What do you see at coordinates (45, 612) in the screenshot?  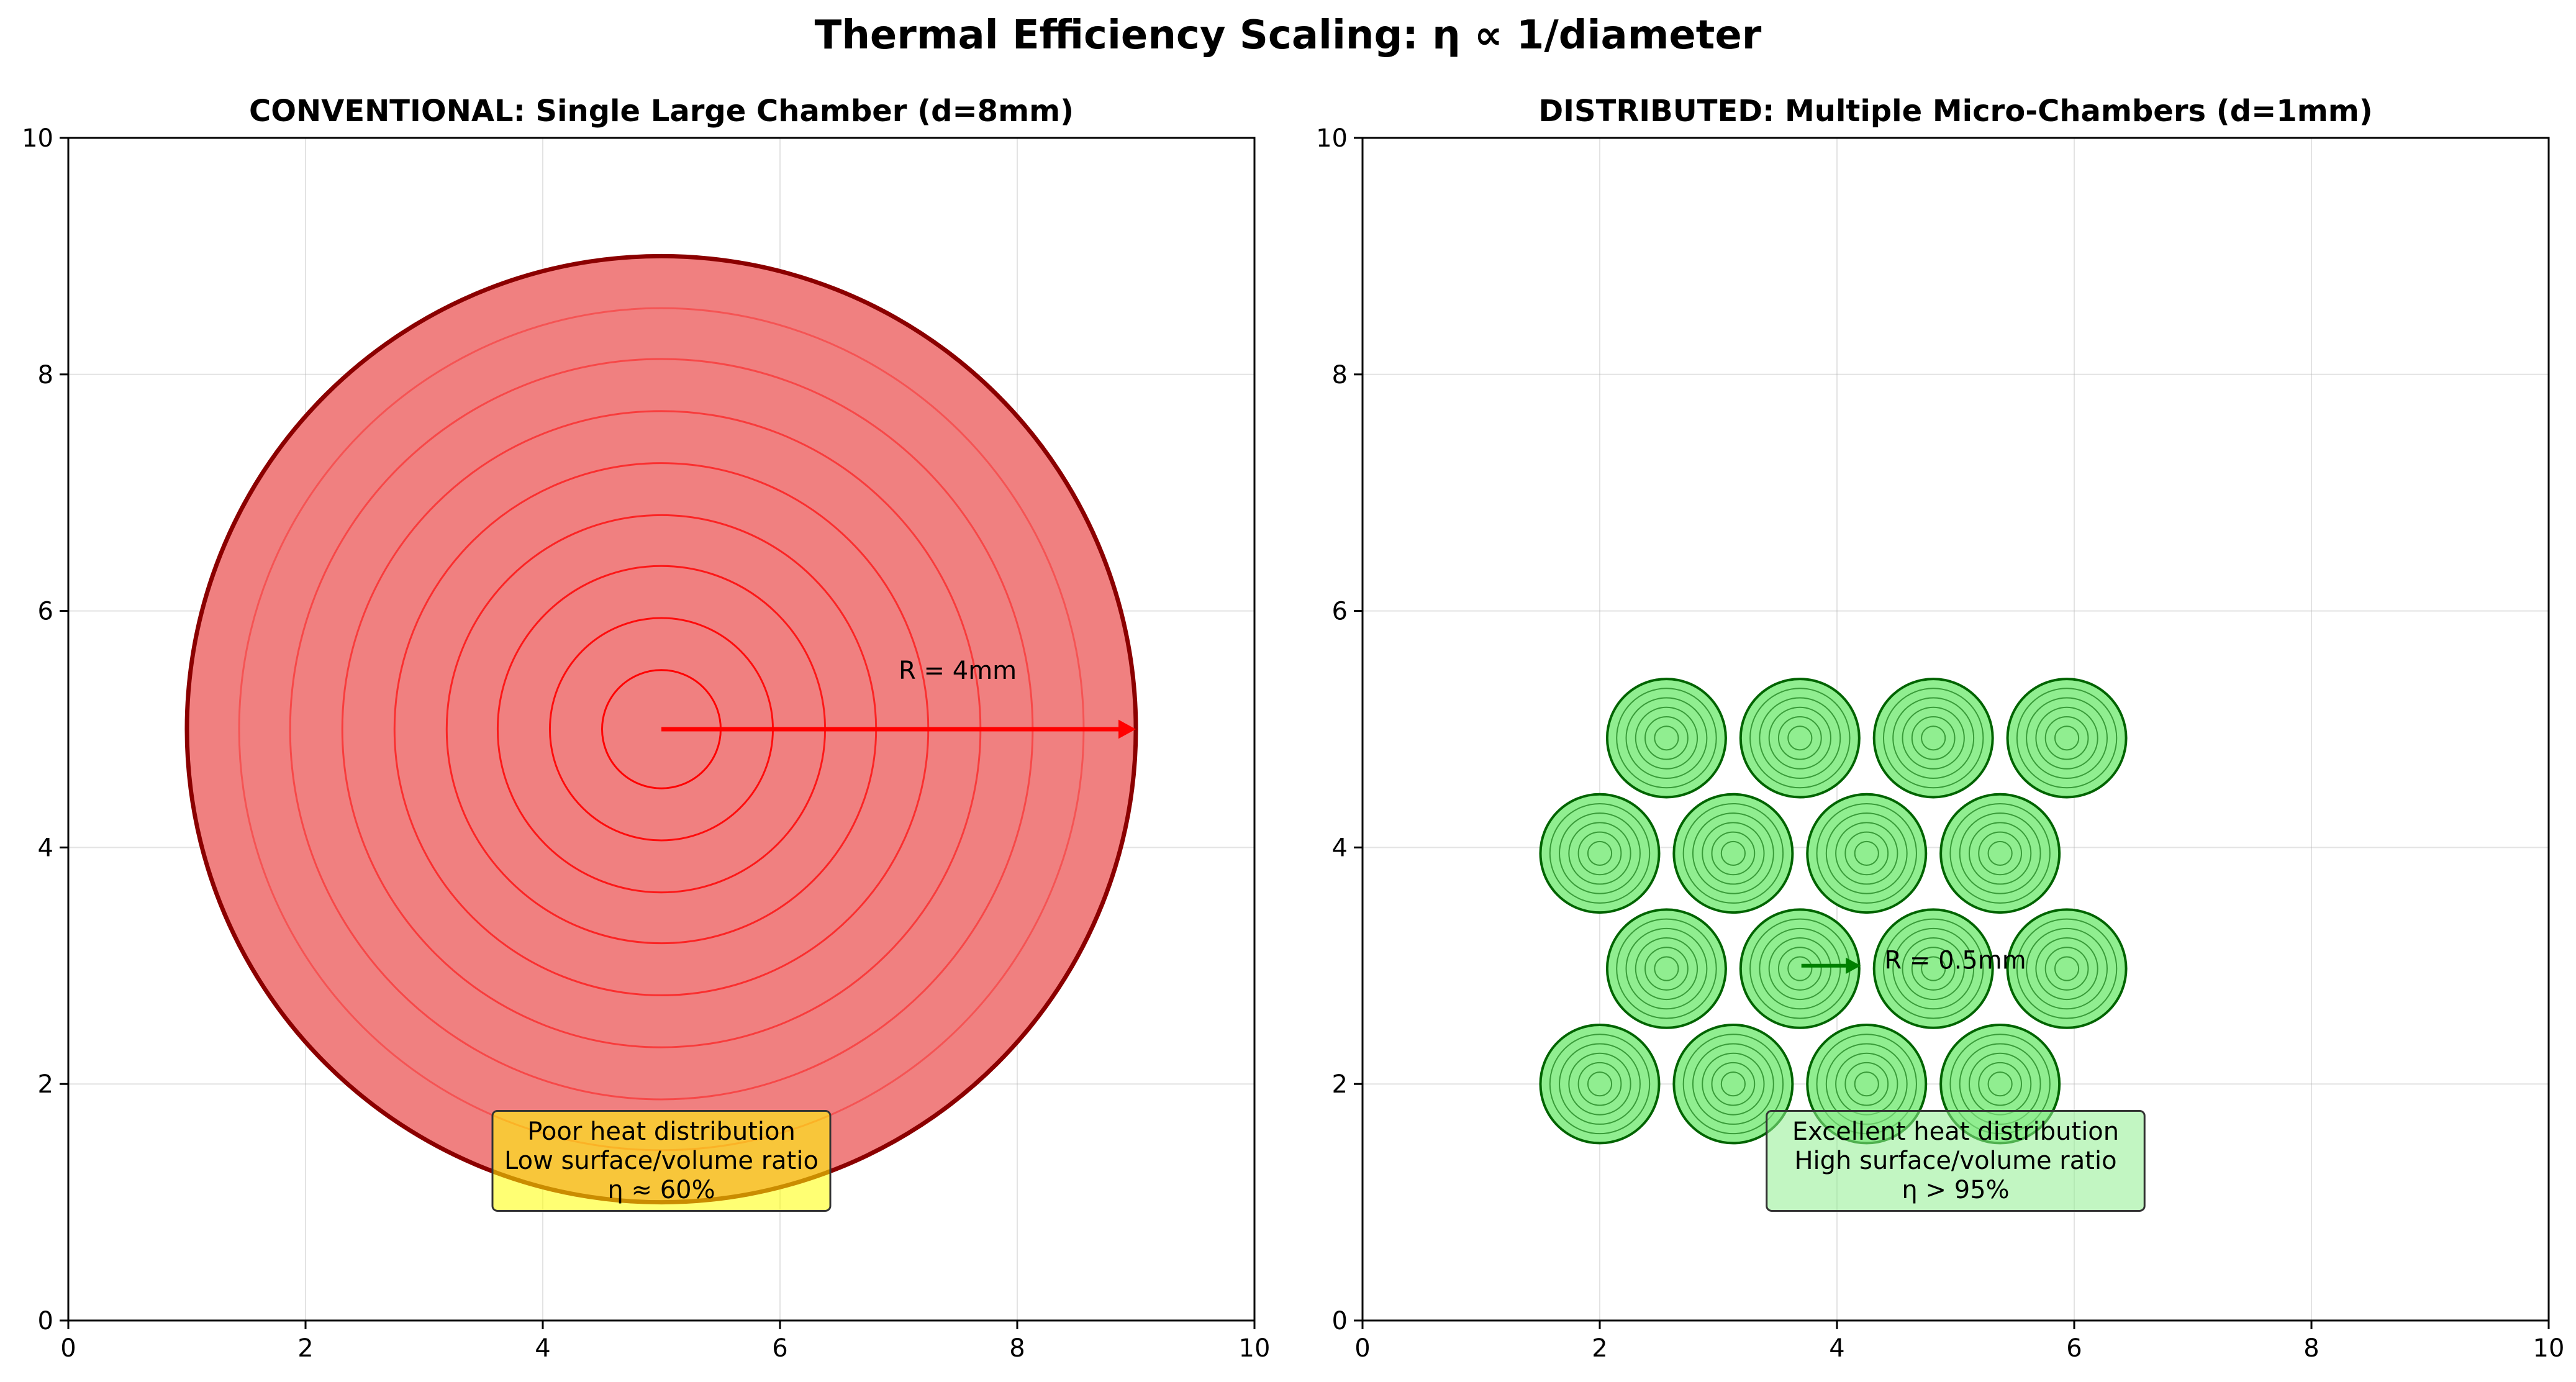 I see `y-tick-label: 6` at bounding box center [45, 612].